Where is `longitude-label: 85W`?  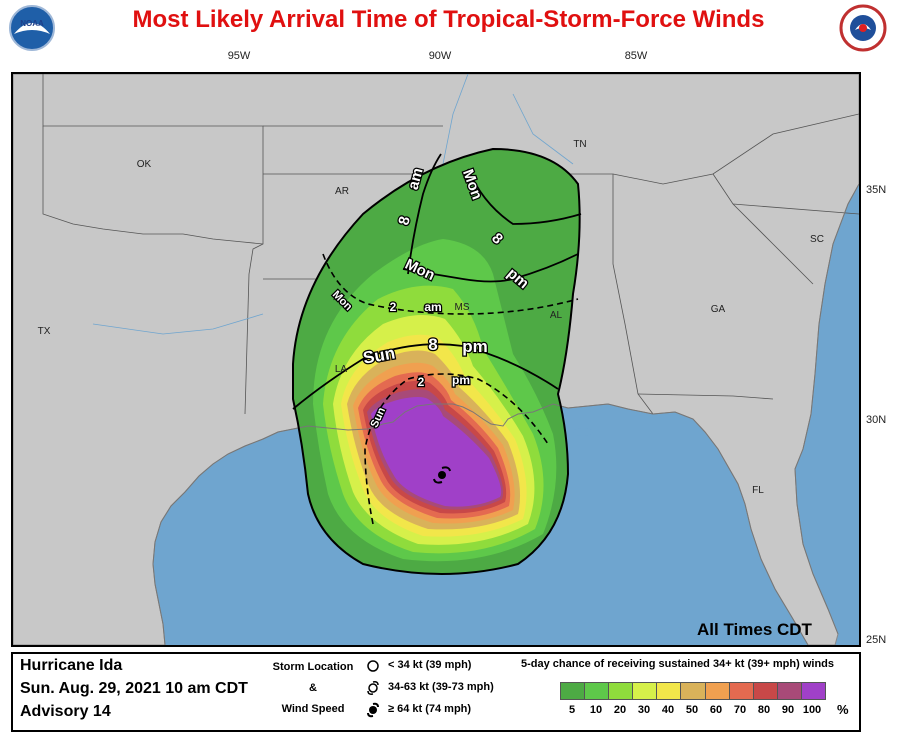
longitude-label: 85W is located at coordinates (636, 56).